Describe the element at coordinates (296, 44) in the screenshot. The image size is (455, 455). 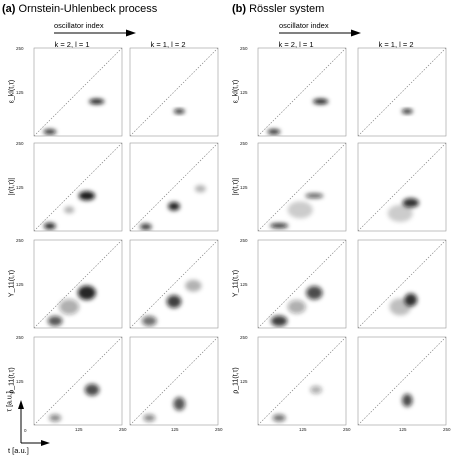
I see `panel-b-col-1-header: k = 2, l = 1` at that location.